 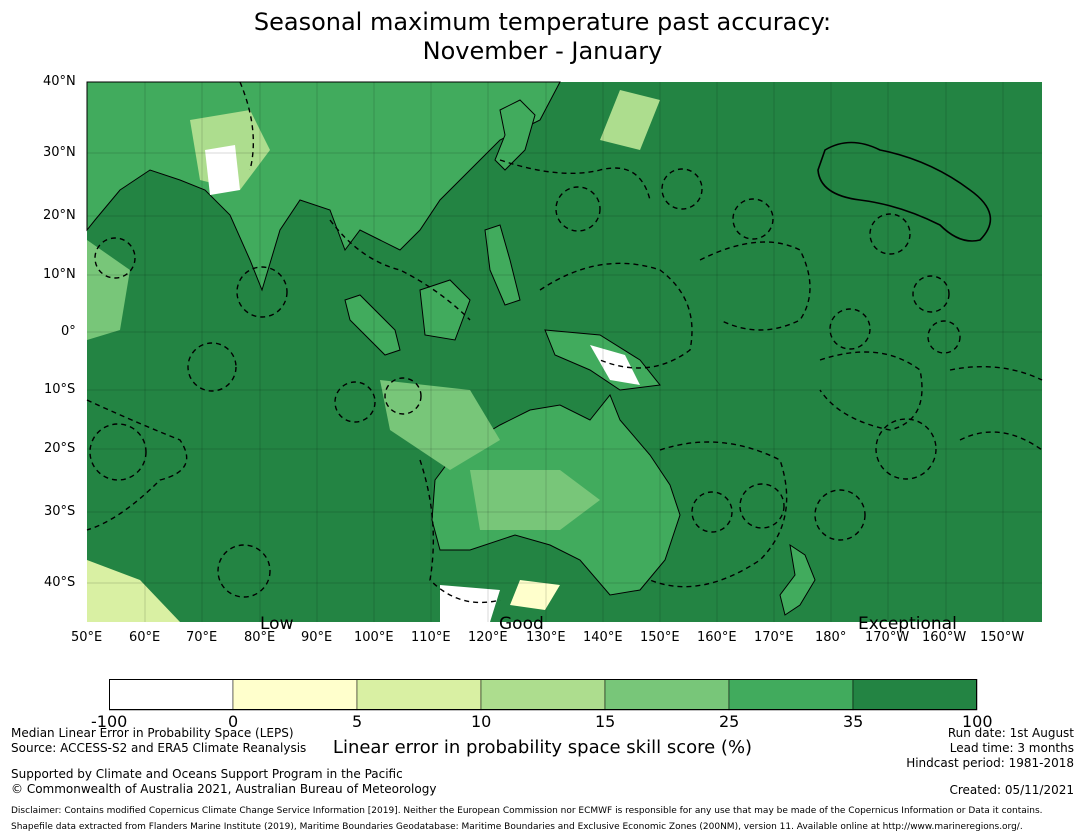 What do you see at coordinates (797, 579) in the screenshot?
I see `new-zealand` at bounding box center [797, 579].